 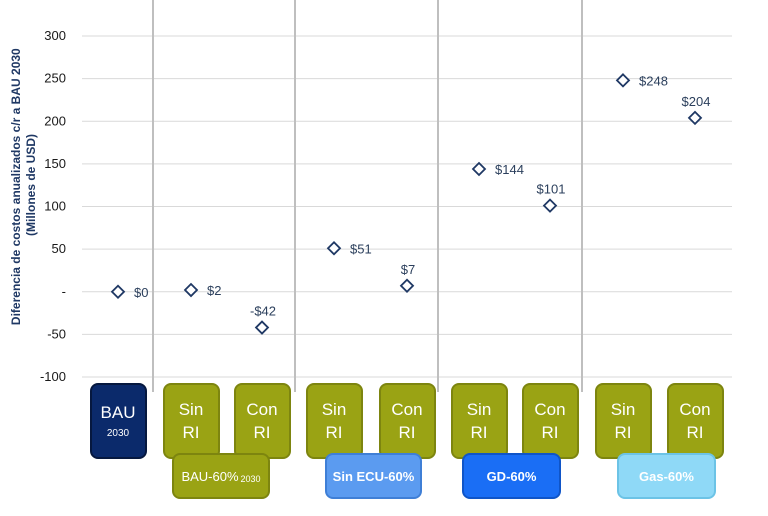 I want to click on scenario-group-box: Gas-60%, so click(x=666, y=476).